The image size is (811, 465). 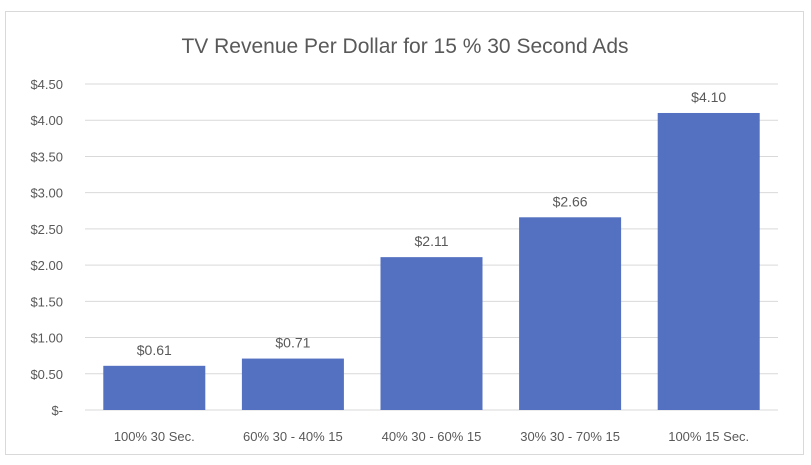 I want to click on x-tick-label: 40% 30 - 60% 15, so click(x=432, y=436).